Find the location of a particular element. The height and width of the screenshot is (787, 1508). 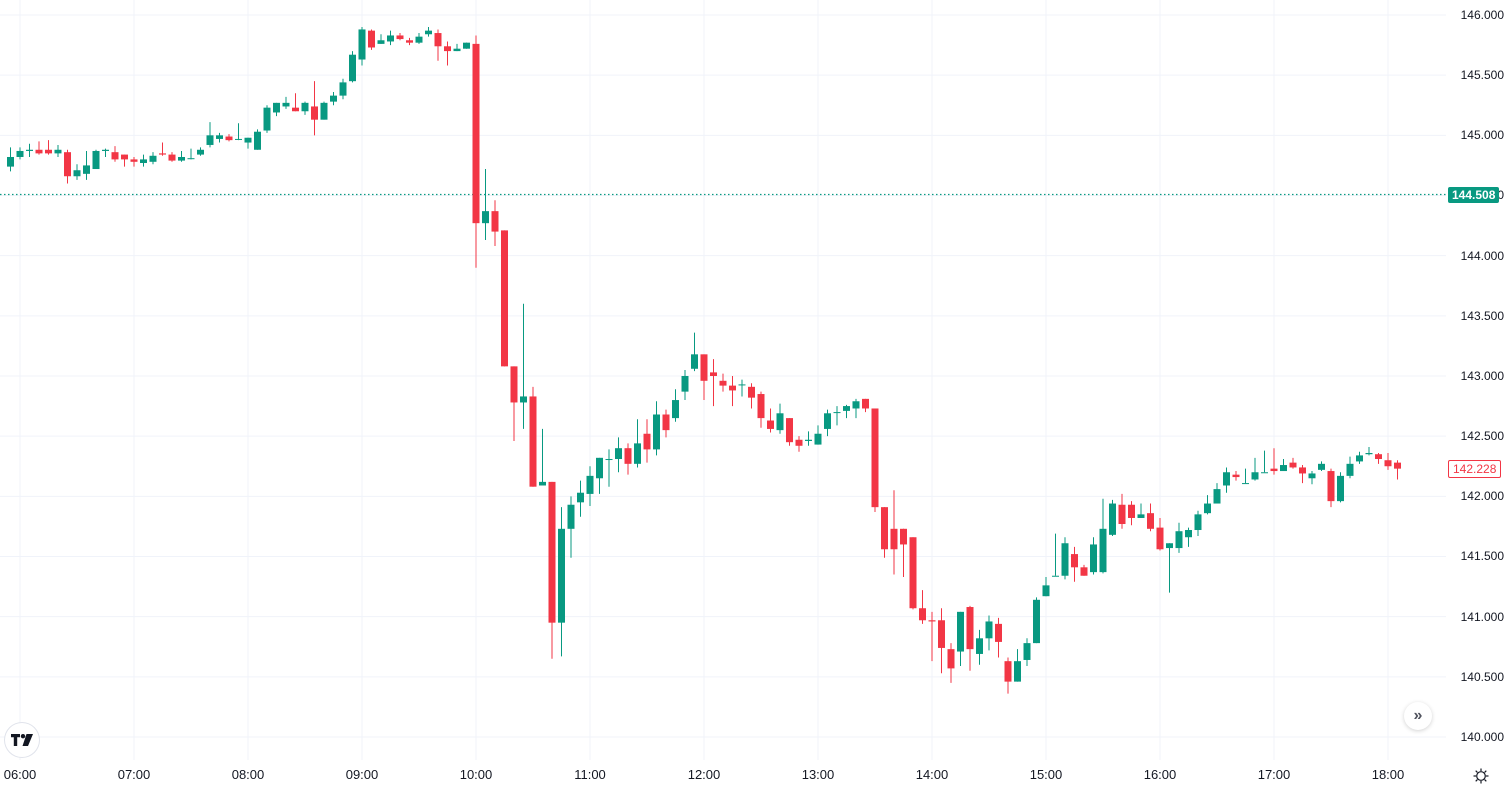

price-tick-label: 146.000 is located at coordinates (1482, 15).